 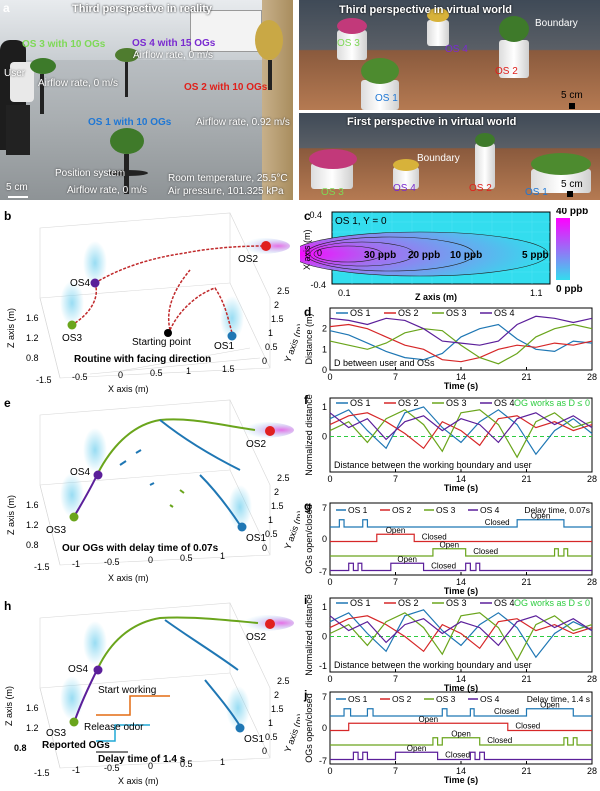 I want to click on svg-text: 0.8, so click(x=32, y=358).